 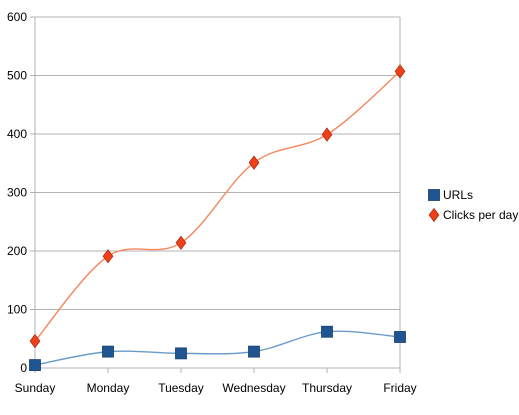 I want to click on point-urls-friday, so click(x=400, y=336).